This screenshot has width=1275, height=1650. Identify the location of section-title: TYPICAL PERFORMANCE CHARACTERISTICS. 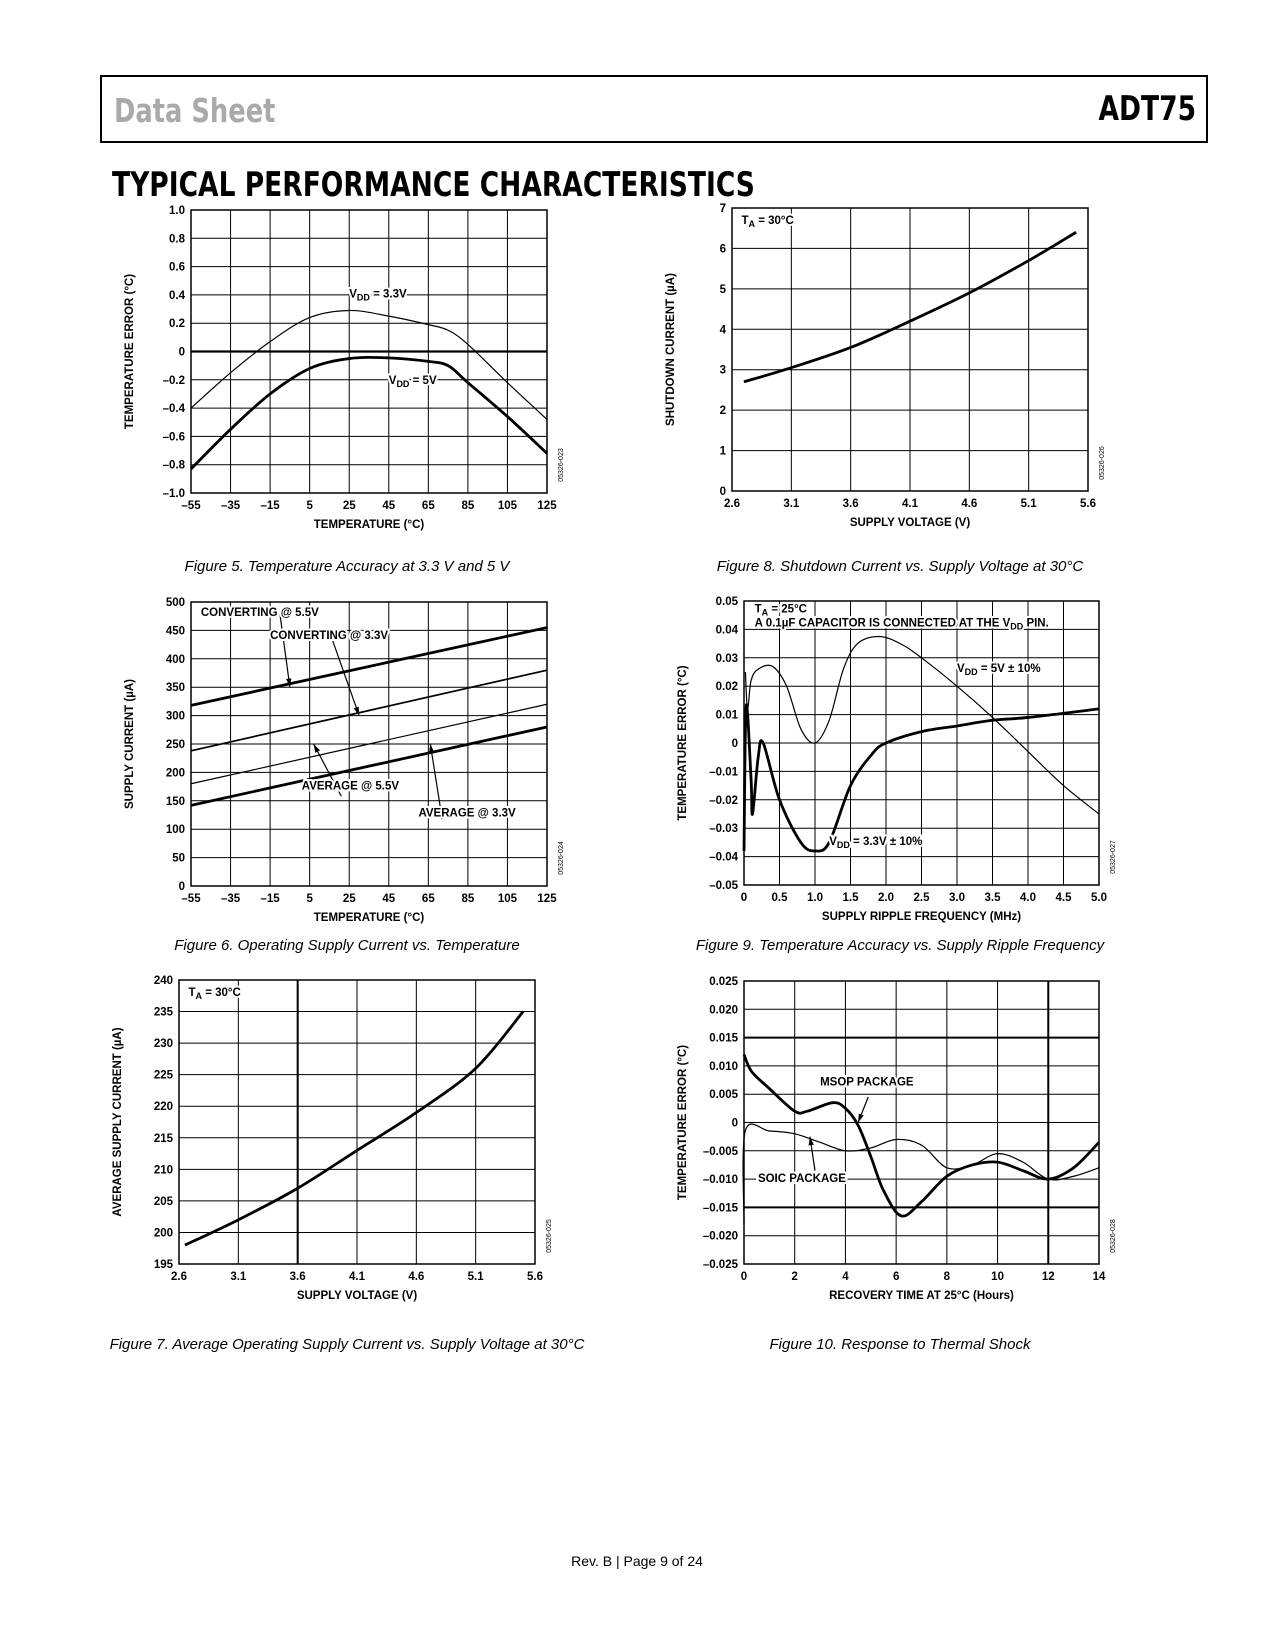
(433, 185).